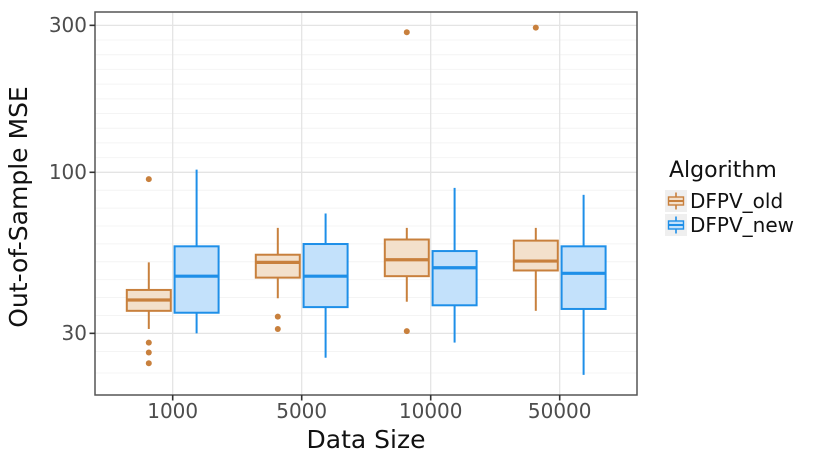 The height and width of the screenshot is (465, 829). Describe the element at coordinates (302, 411) in the screenshot. I see `x-tick-label: 5000` at that location.